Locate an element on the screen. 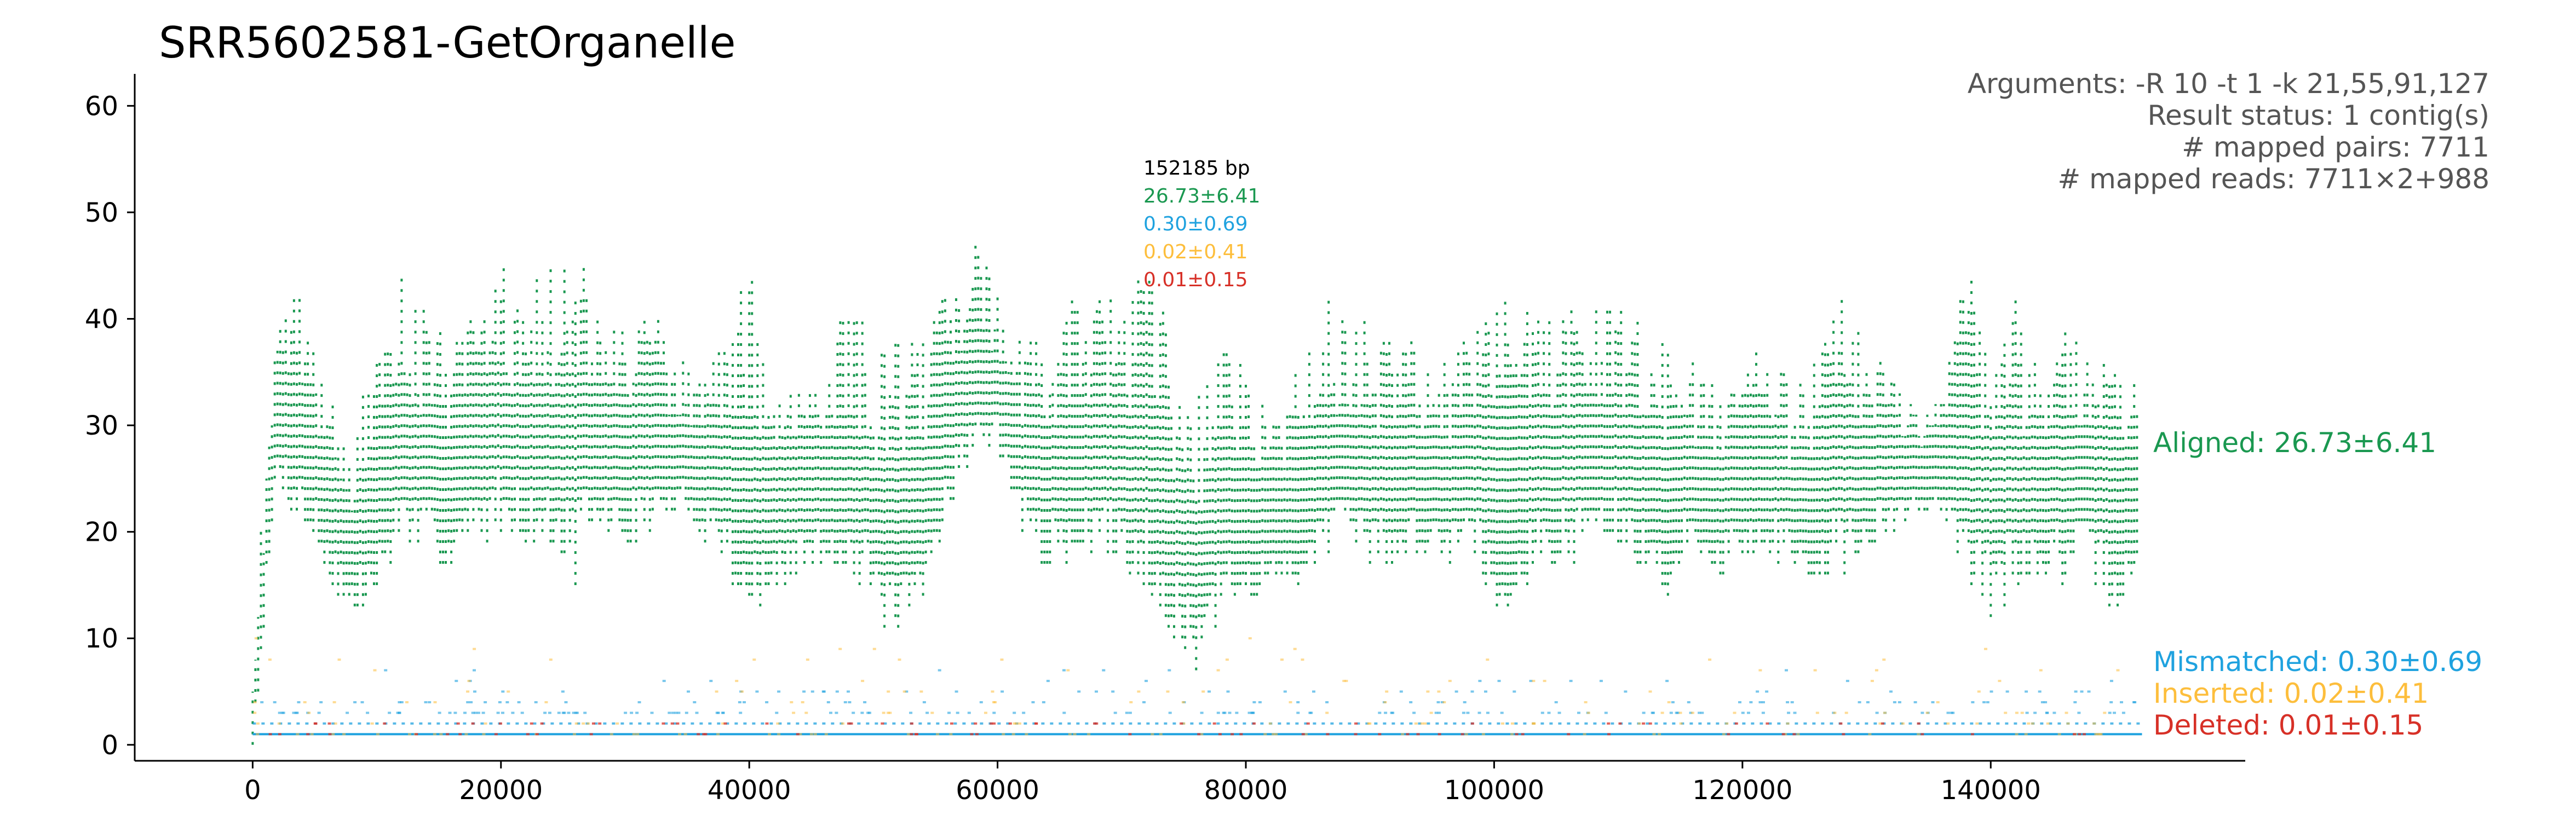 The height and width of the screenshot is (821, 2576). inserted-series is located at coordinates (1187, 686).